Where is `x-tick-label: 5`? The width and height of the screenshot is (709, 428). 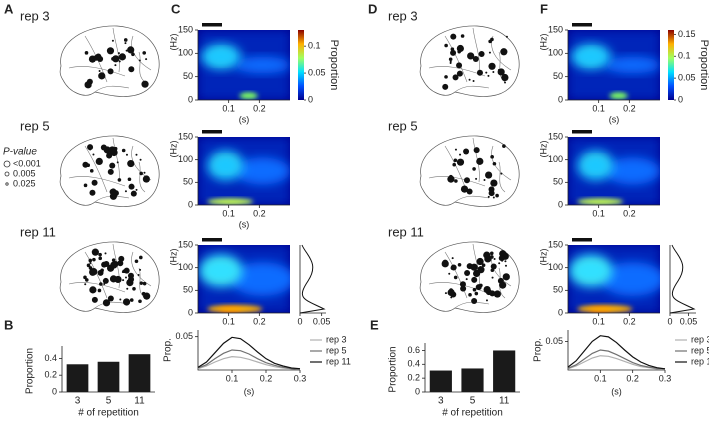
x-tick-label: 5 is located at coordinates (109, 401).